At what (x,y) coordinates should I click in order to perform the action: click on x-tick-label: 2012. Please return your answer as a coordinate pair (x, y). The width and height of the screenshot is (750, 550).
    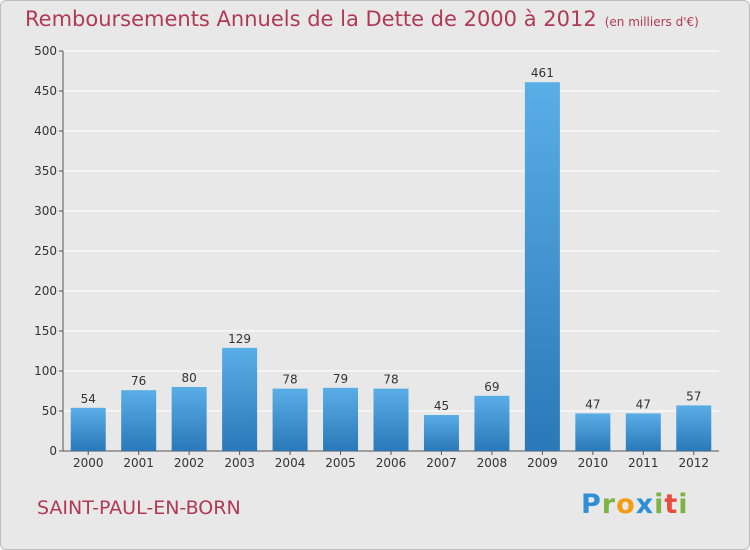
    Looking at the image, I should click on (693, 463).